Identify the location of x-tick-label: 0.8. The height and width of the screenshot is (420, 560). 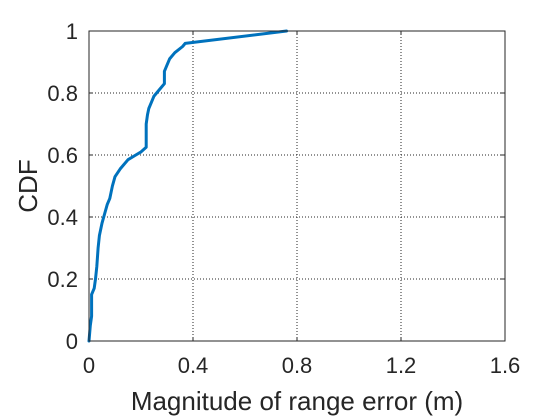
(297, 365).